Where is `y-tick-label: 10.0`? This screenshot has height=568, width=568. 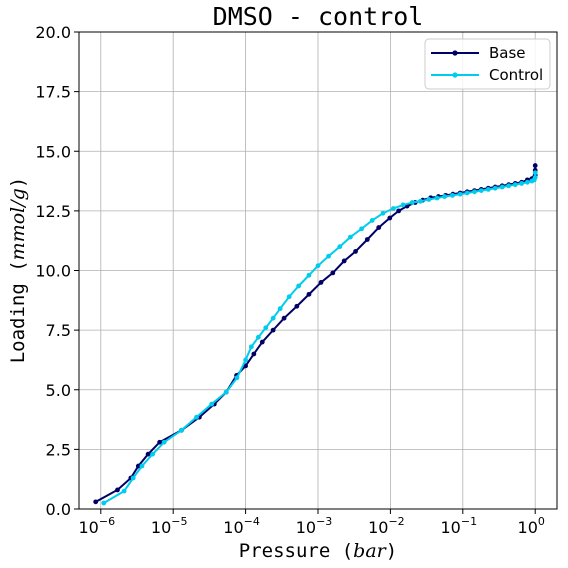 y-tick-label: 10.0 is located at coordinates (53, 271).